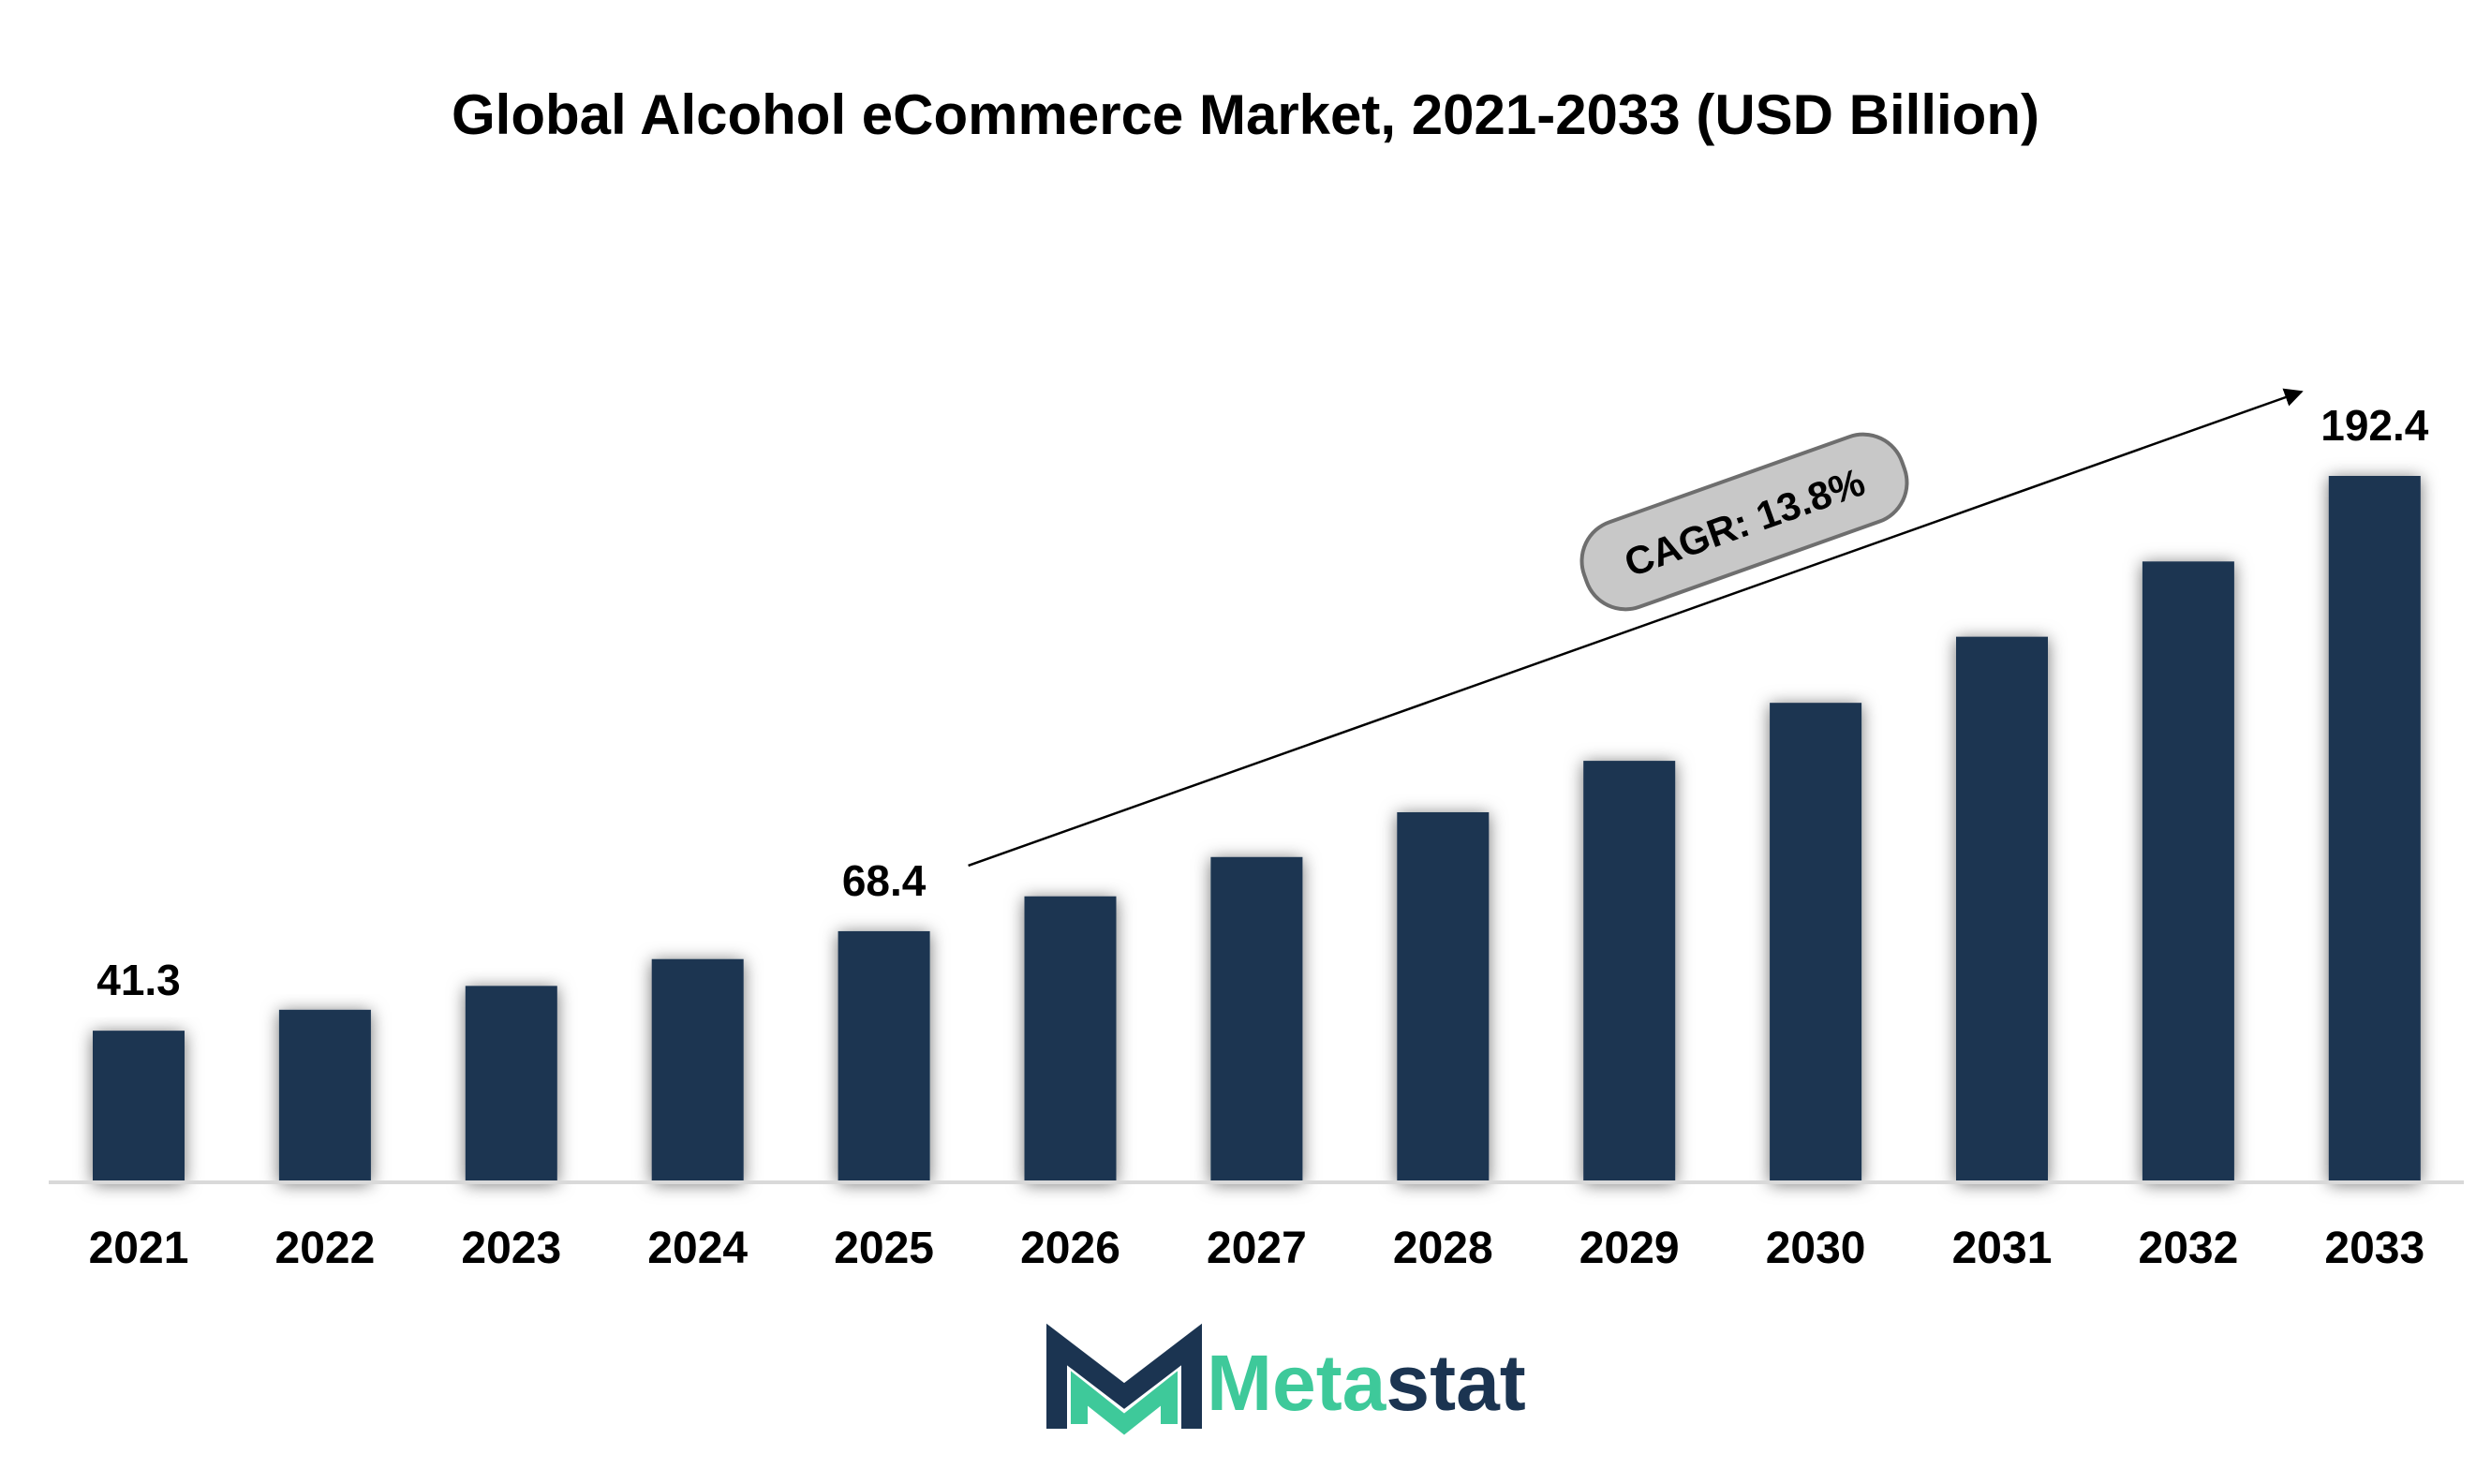 This screenshot has width=2491, height=1484. Describe the element at coordinates (698, 1070) in the screenshot. I see `bar-2024` at that location.